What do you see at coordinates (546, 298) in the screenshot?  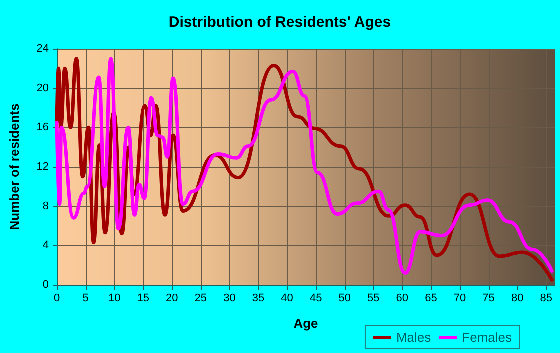 I see `x-tick-label: 85` at bounding box center [546, 298].